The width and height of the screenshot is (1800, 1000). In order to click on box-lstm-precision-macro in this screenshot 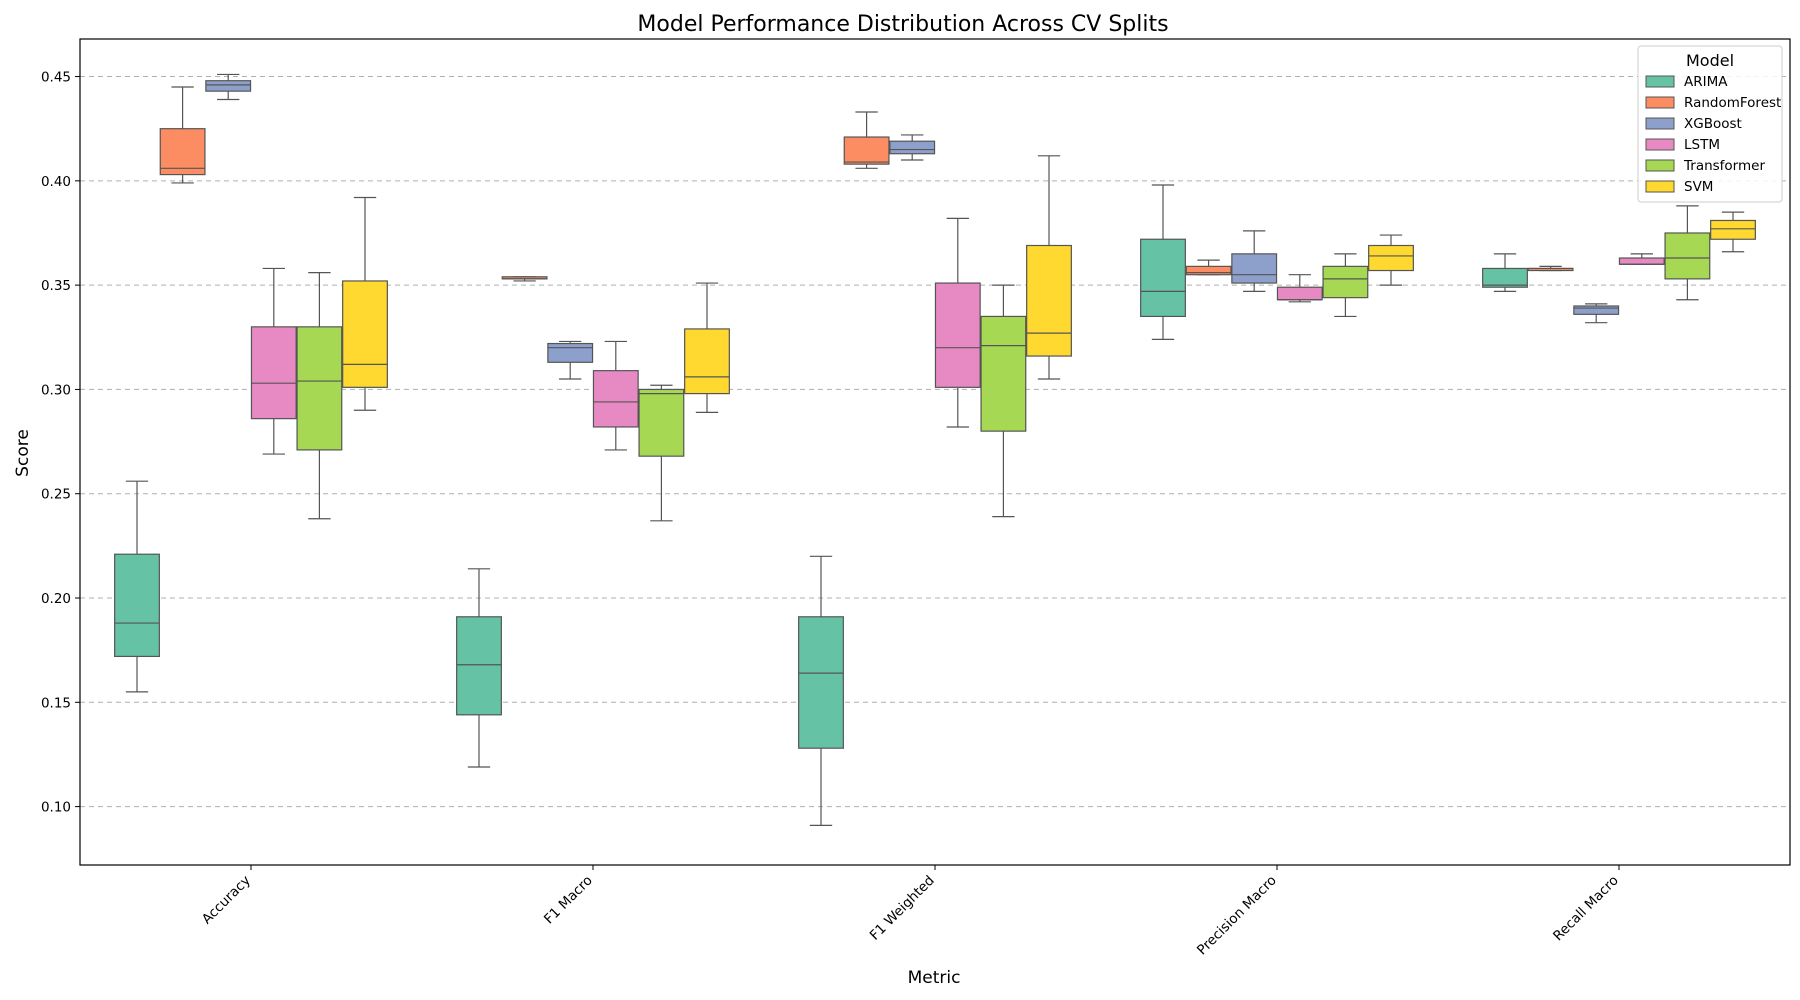, I will do `click(1299, 288)`.